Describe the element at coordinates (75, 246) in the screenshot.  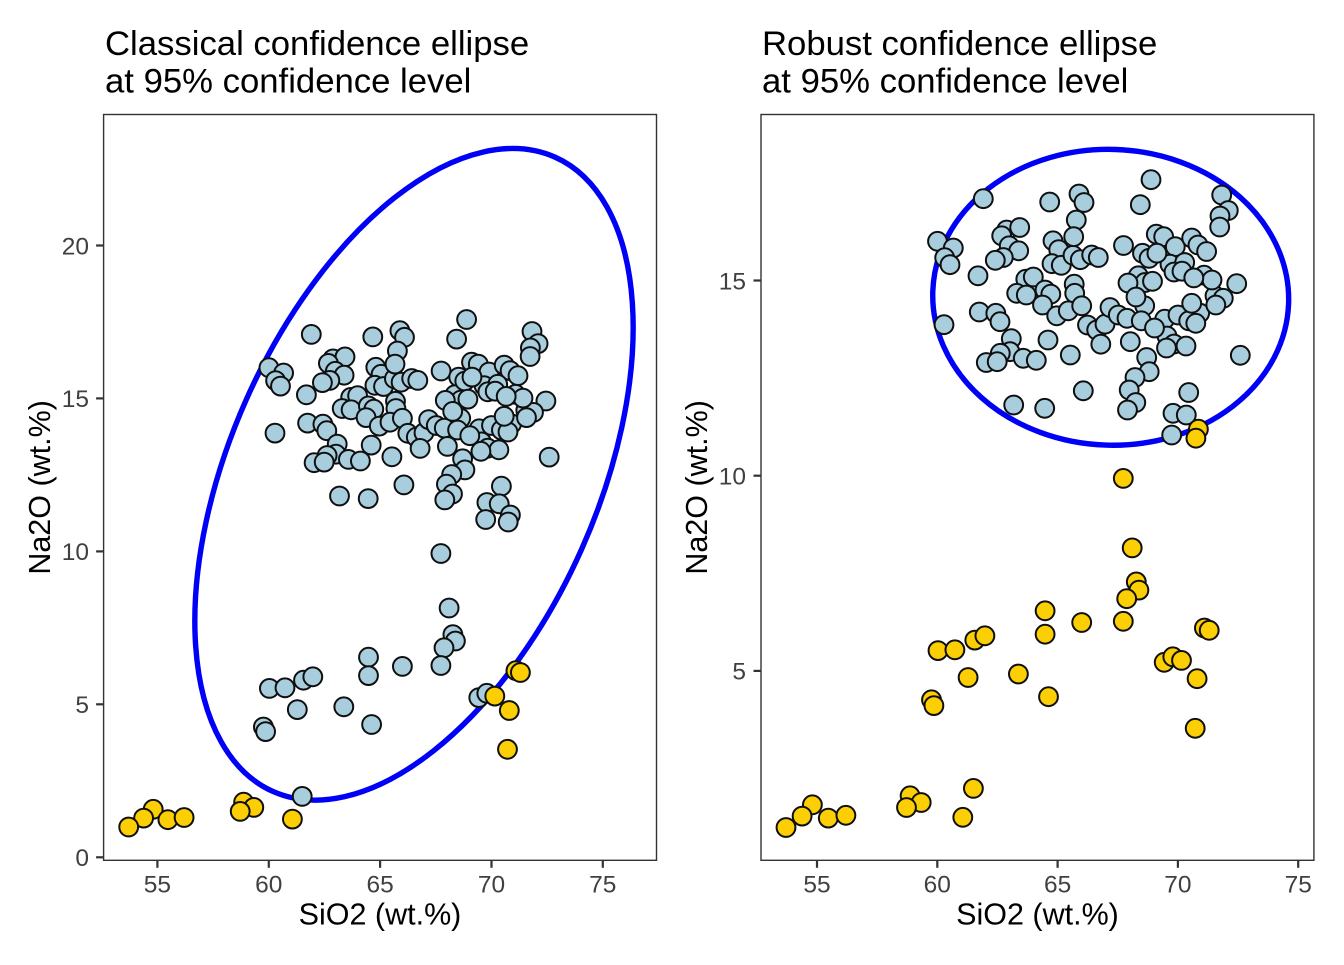
I see `svg-text: 20` at that location.